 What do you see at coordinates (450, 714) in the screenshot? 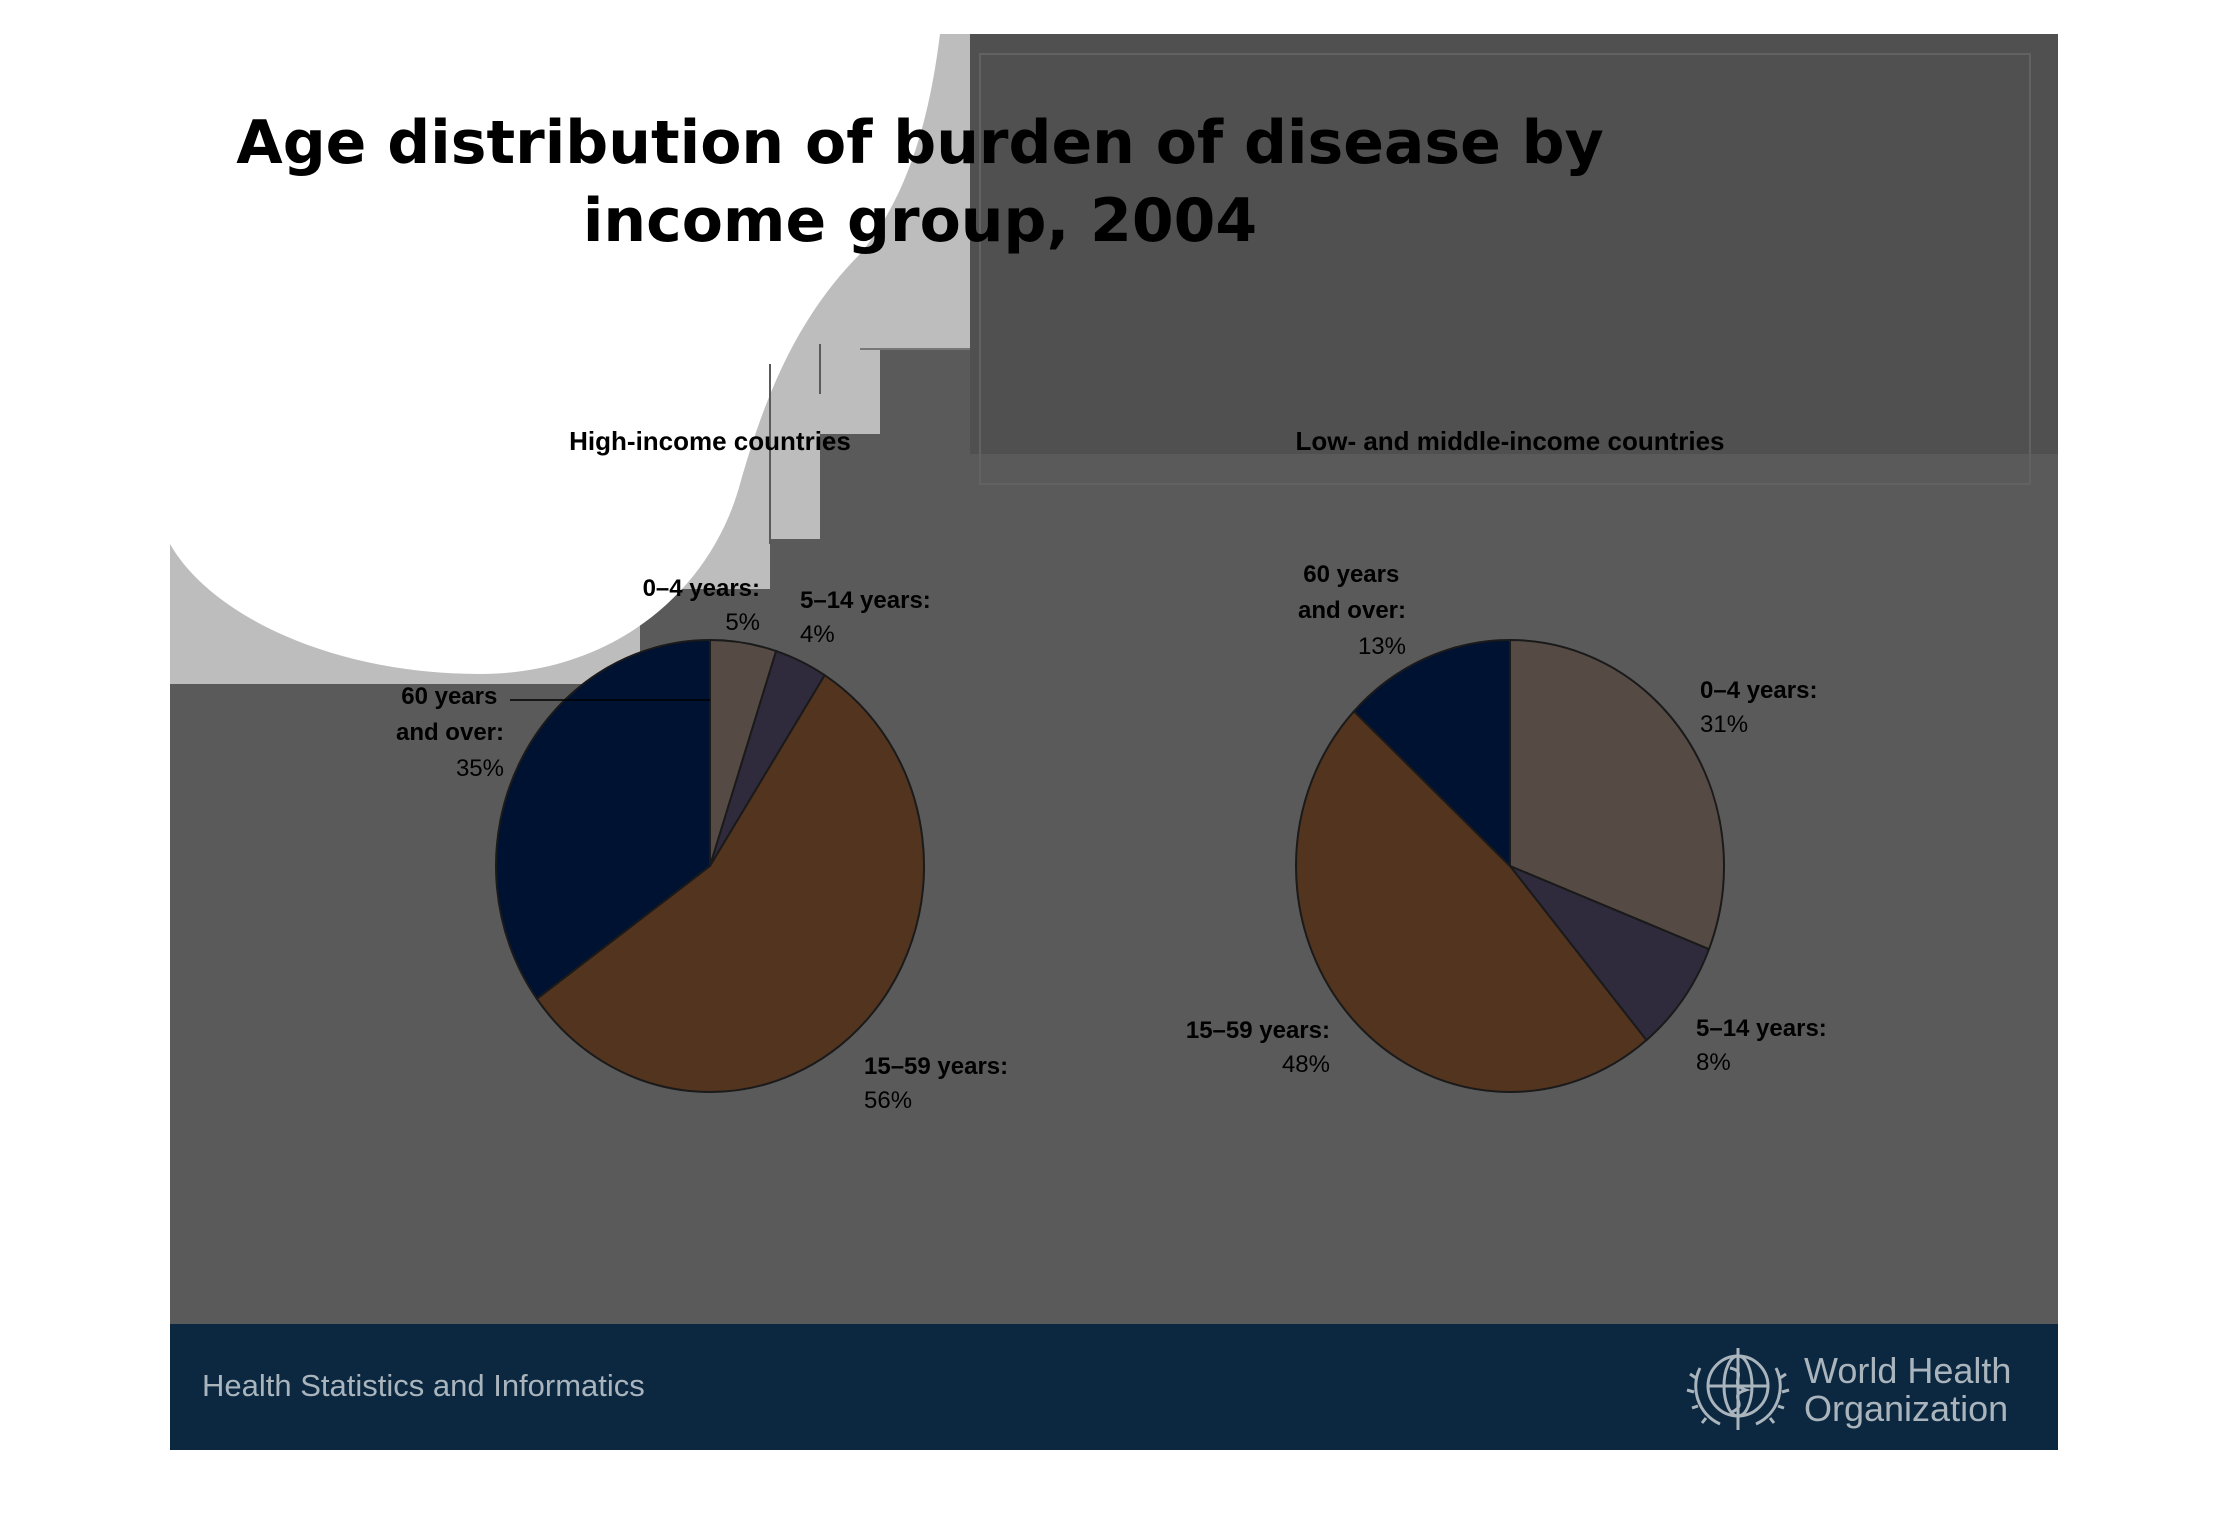
I see `label-high-60-plus: 60 years and over:` at bounding box center [450, 714].